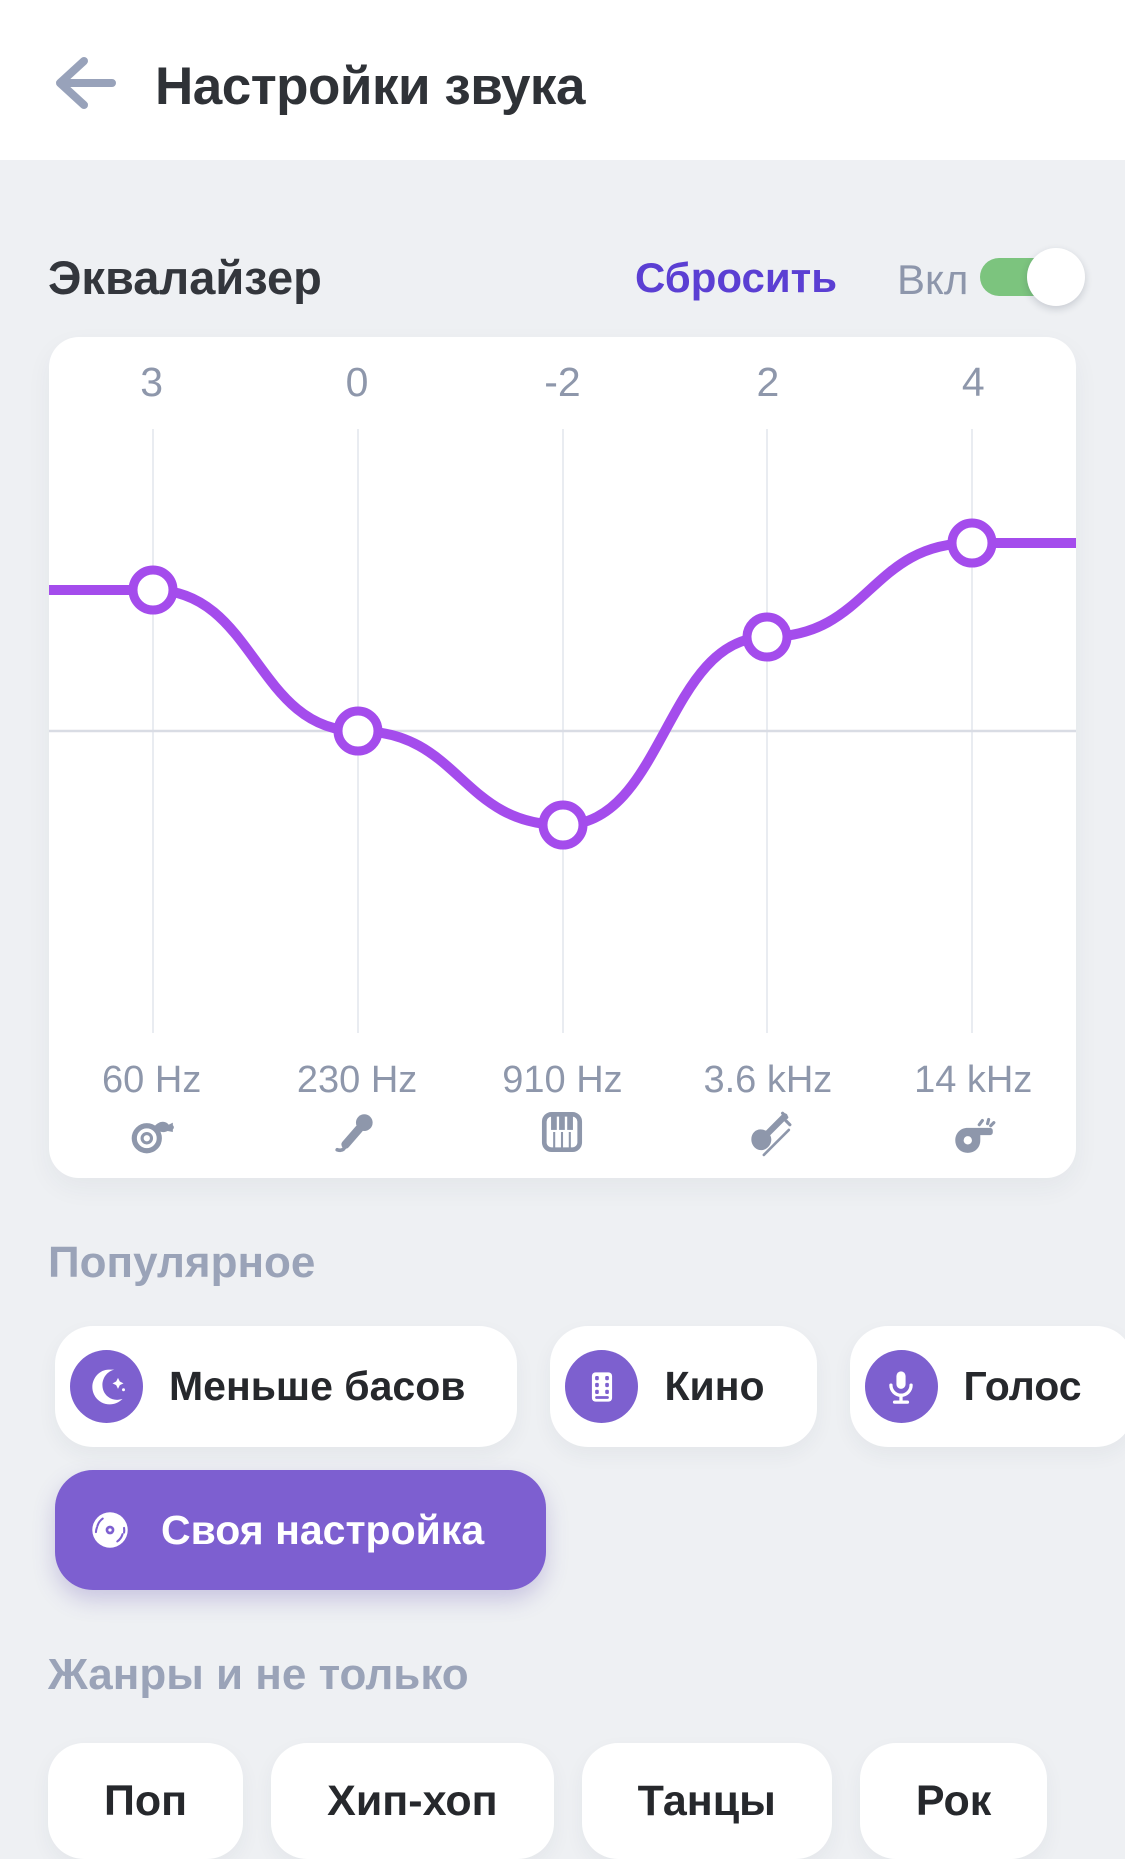 Image resolution: width=1125 pixels, height=1859 pixels. I want to click on whistle-icon, so click(975, 1135).